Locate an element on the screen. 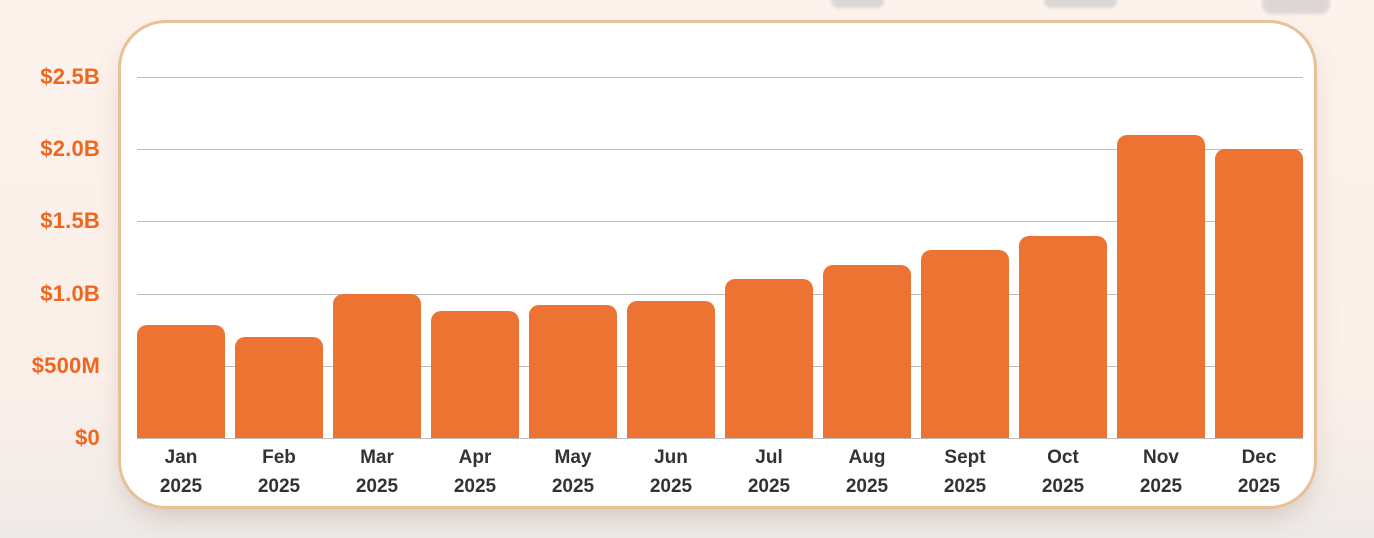  x-label-month: Apr is located at coordinates (475, 457).